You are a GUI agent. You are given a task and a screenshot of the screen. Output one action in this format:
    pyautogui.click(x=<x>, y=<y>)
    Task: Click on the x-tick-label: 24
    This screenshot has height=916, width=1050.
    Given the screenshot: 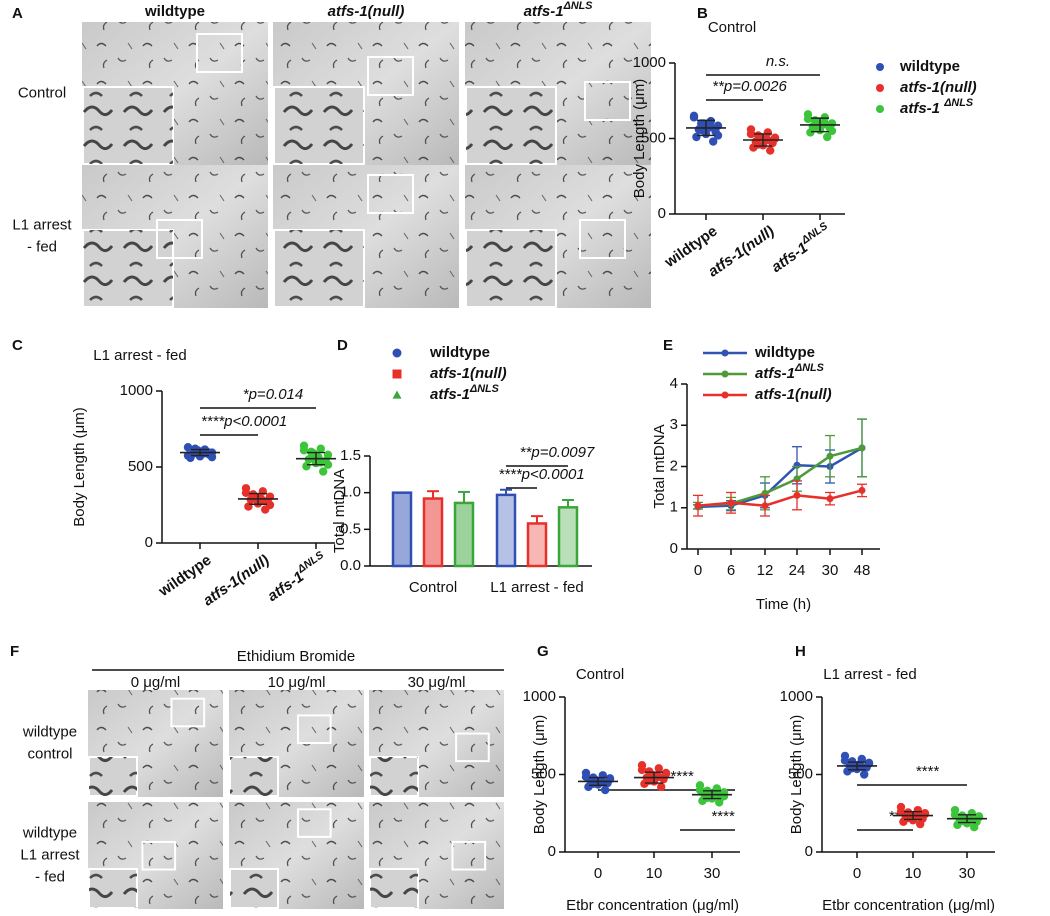 What is the action you would take?
    pyautogui.click(x=797, y=570)
    